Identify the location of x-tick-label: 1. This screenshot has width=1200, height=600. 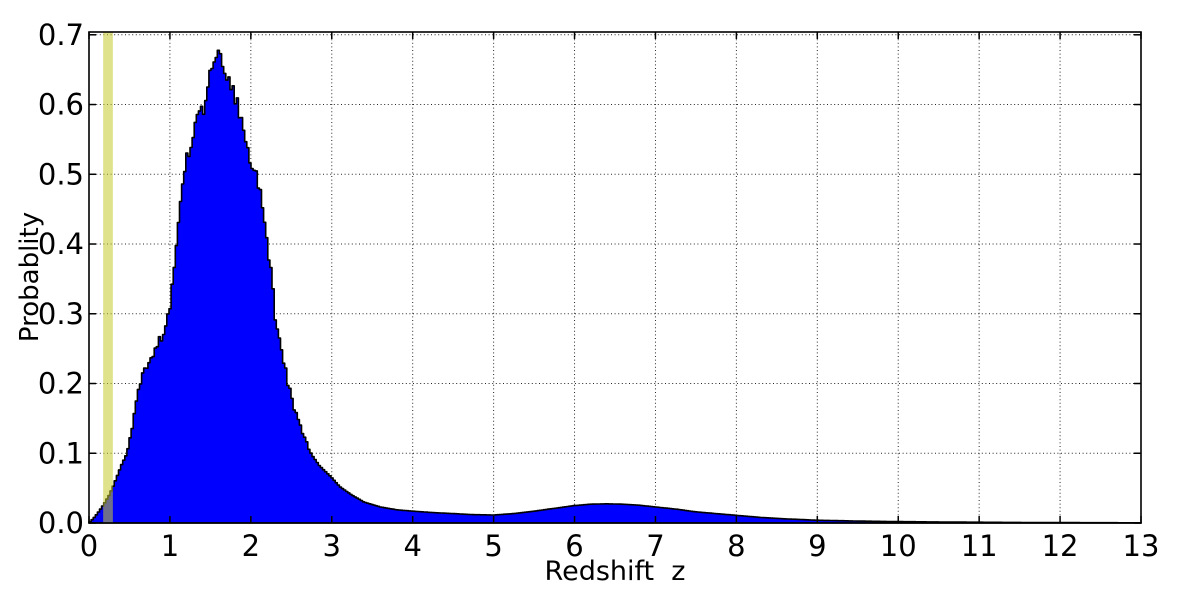
(170, 546).